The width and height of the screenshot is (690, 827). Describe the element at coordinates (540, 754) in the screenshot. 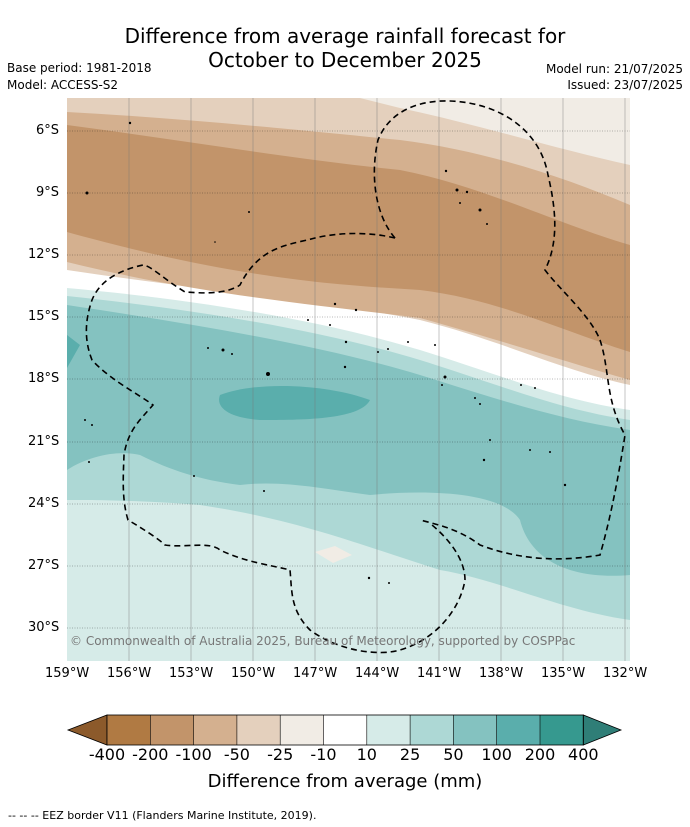

I see `colorbar-tick-label: 200` at that location.